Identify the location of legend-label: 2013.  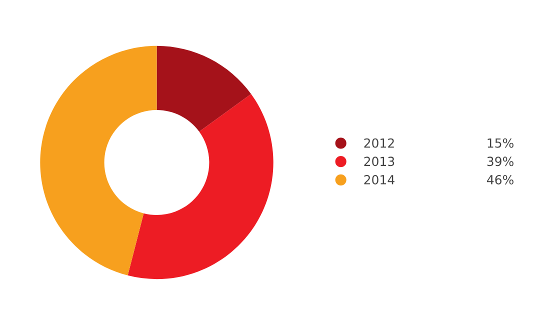
(379, 161).